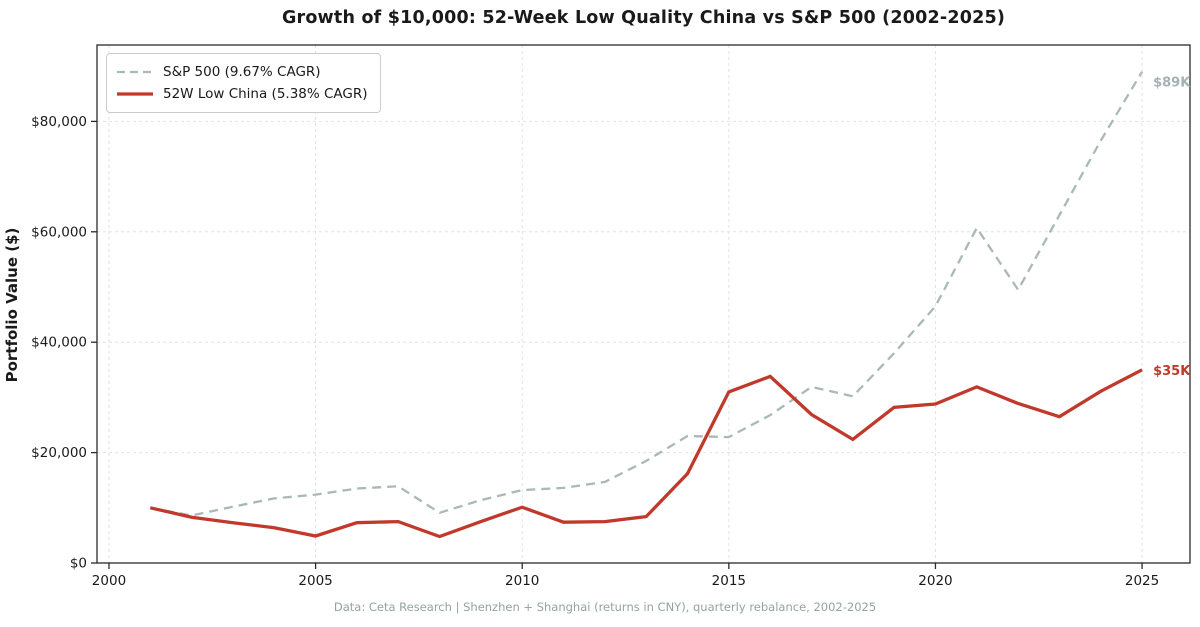 The width and height of the screenshot is (1200, 627). Describe the element at coordinates (1172, 371) in the screenshot. I see `china-end-label: $35K` at that location.